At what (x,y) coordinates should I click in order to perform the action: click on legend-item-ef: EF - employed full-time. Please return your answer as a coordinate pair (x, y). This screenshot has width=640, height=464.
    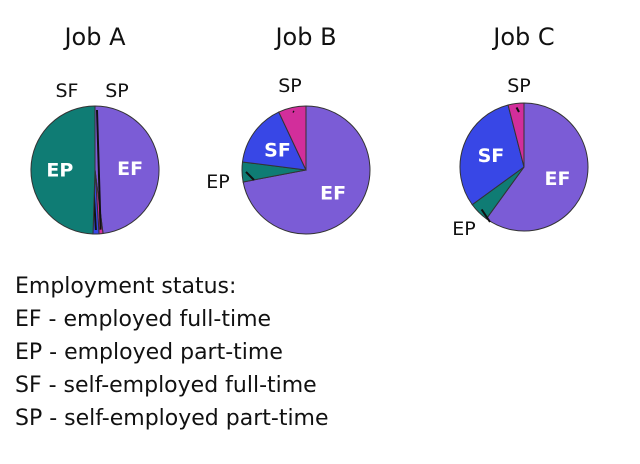
    Looking at the image, I should click on (143, 319).